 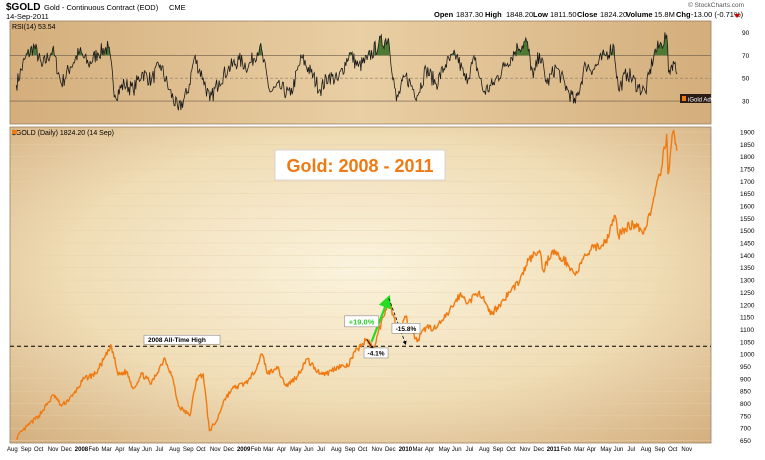 I want to click on drop-arrow, so click(x=397, y=322).